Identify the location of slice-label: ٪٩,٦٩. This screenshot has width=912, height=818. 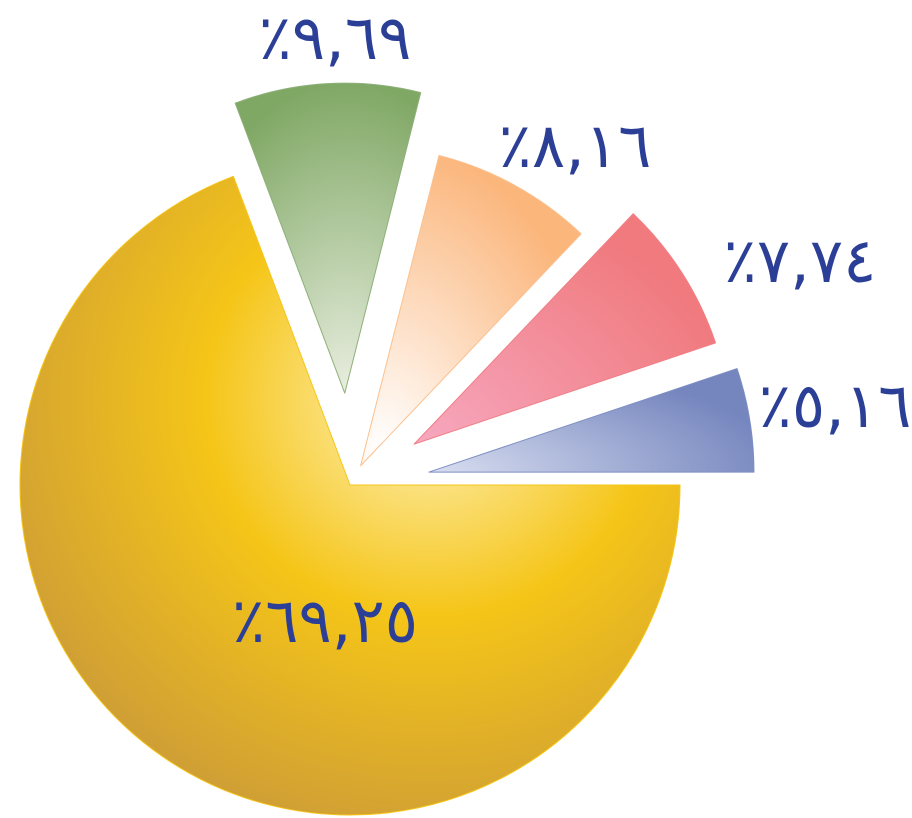
(335, 37).